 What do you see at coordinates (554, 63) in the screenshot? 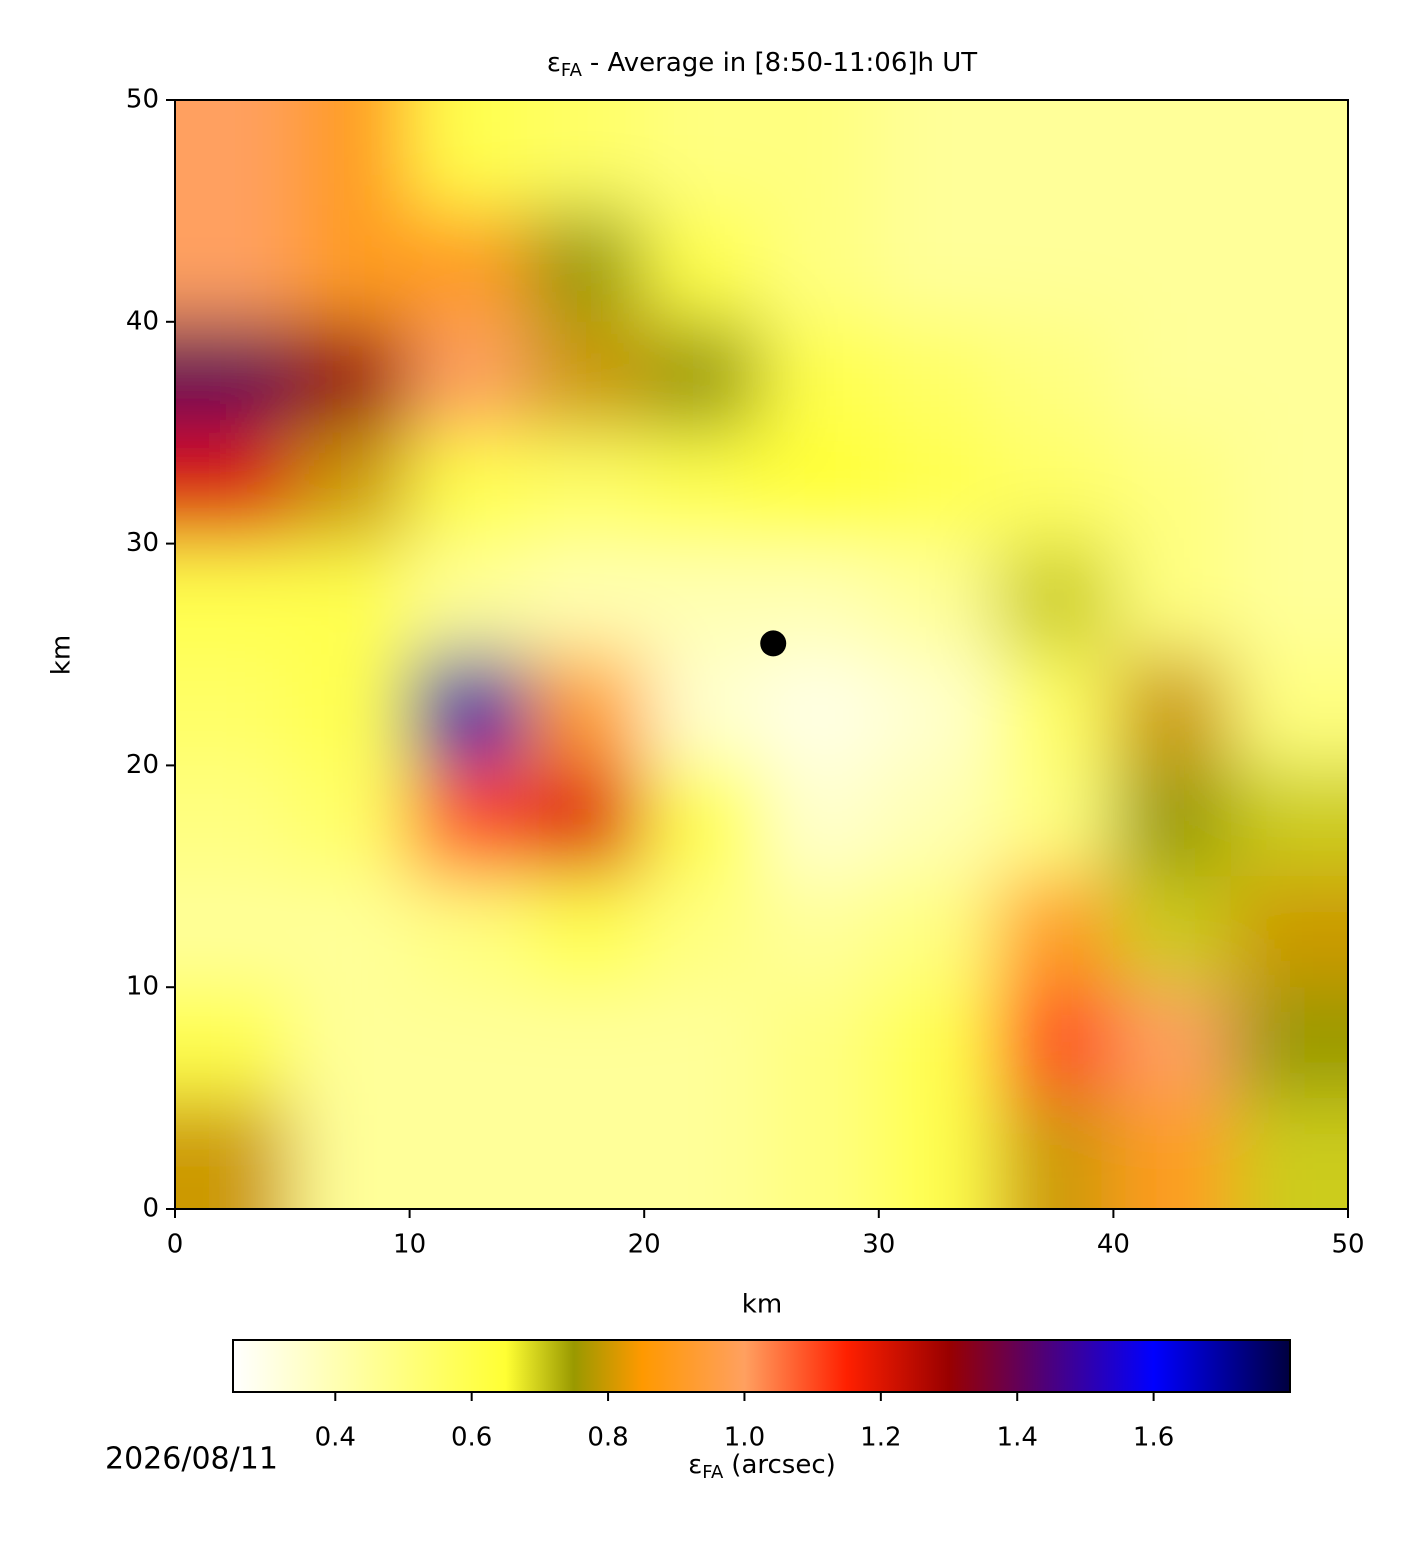
I see `title-symbol: ε` at bounding box center [554, 63].